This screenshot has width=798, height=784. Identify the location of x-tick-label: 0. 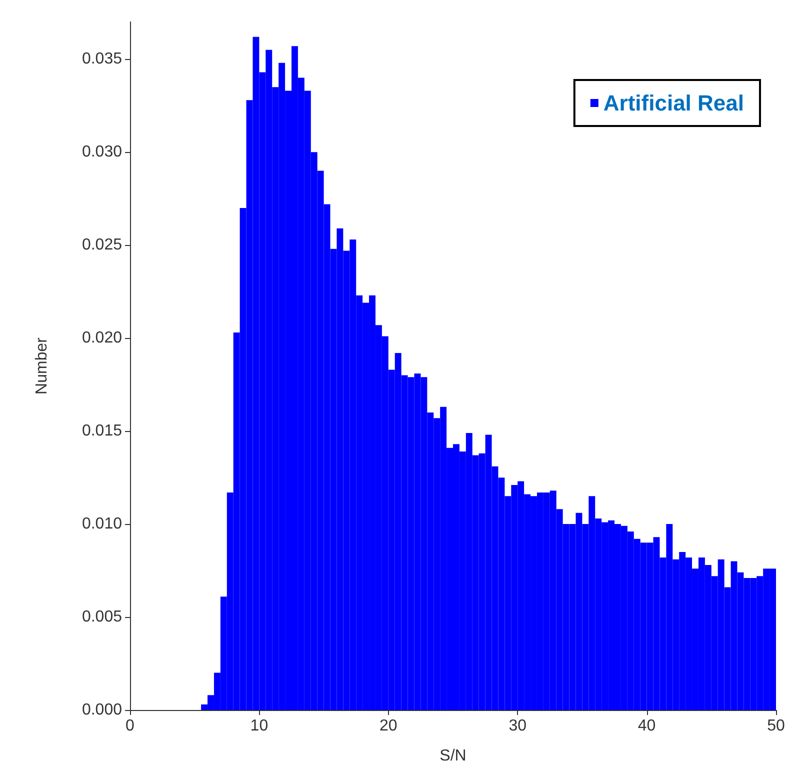
(130, 726).